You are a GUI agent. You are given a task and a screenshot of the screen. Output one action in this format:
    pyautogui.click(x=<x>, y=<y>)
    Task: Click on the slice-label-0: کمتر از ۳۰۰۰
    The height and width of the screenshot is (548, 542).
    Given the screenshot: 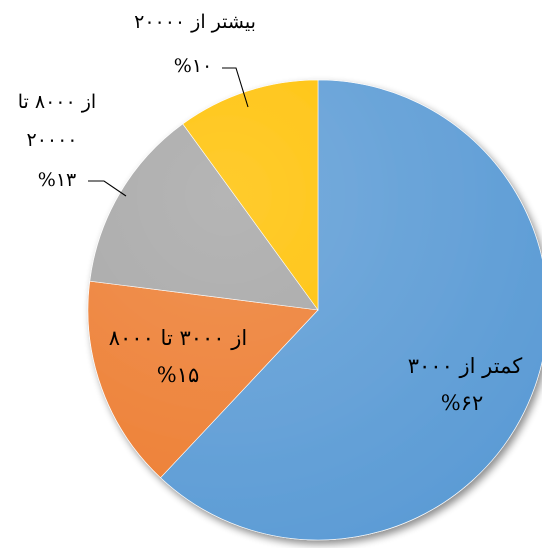 What is the action you would take?
    pyautogui.click(x=465, y=366)
    